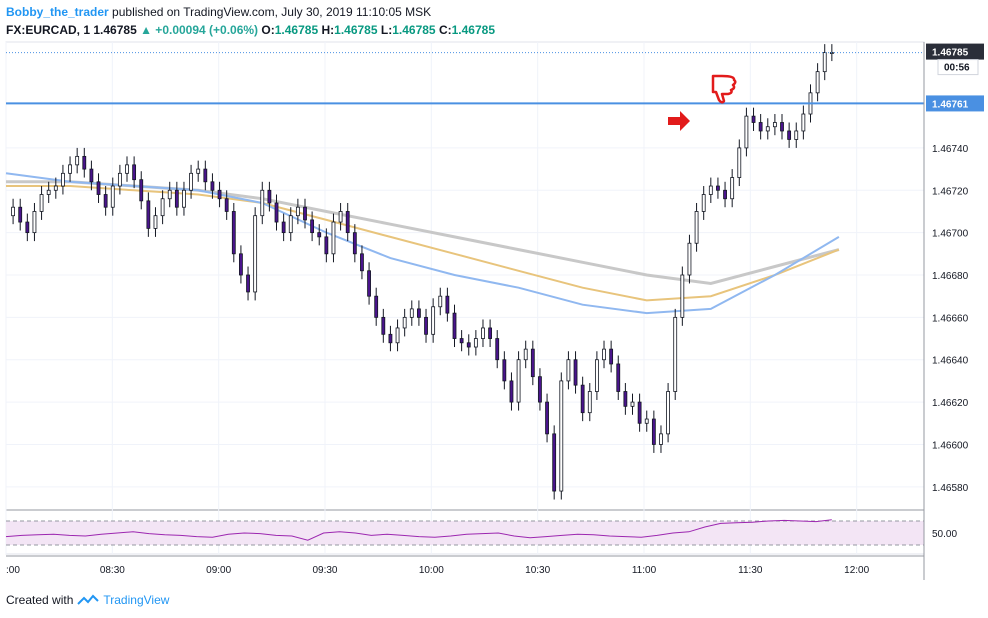 This screenshot has height=618, width=988. I want to click on y-tick-label: 1.46720, so click(950, 191).